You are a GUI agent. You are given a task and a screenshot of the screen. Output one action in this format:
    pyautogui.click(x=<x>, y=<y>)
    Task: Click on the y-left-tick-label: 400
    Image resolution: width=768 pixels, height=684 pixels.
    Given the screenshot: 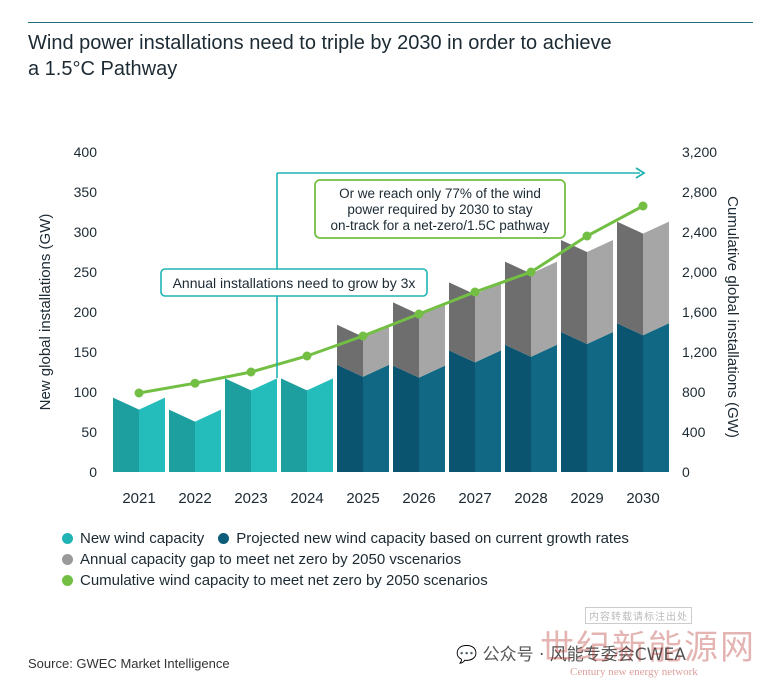 What is the action you would take?
    pyautogui.click(x=86, y=152)
    